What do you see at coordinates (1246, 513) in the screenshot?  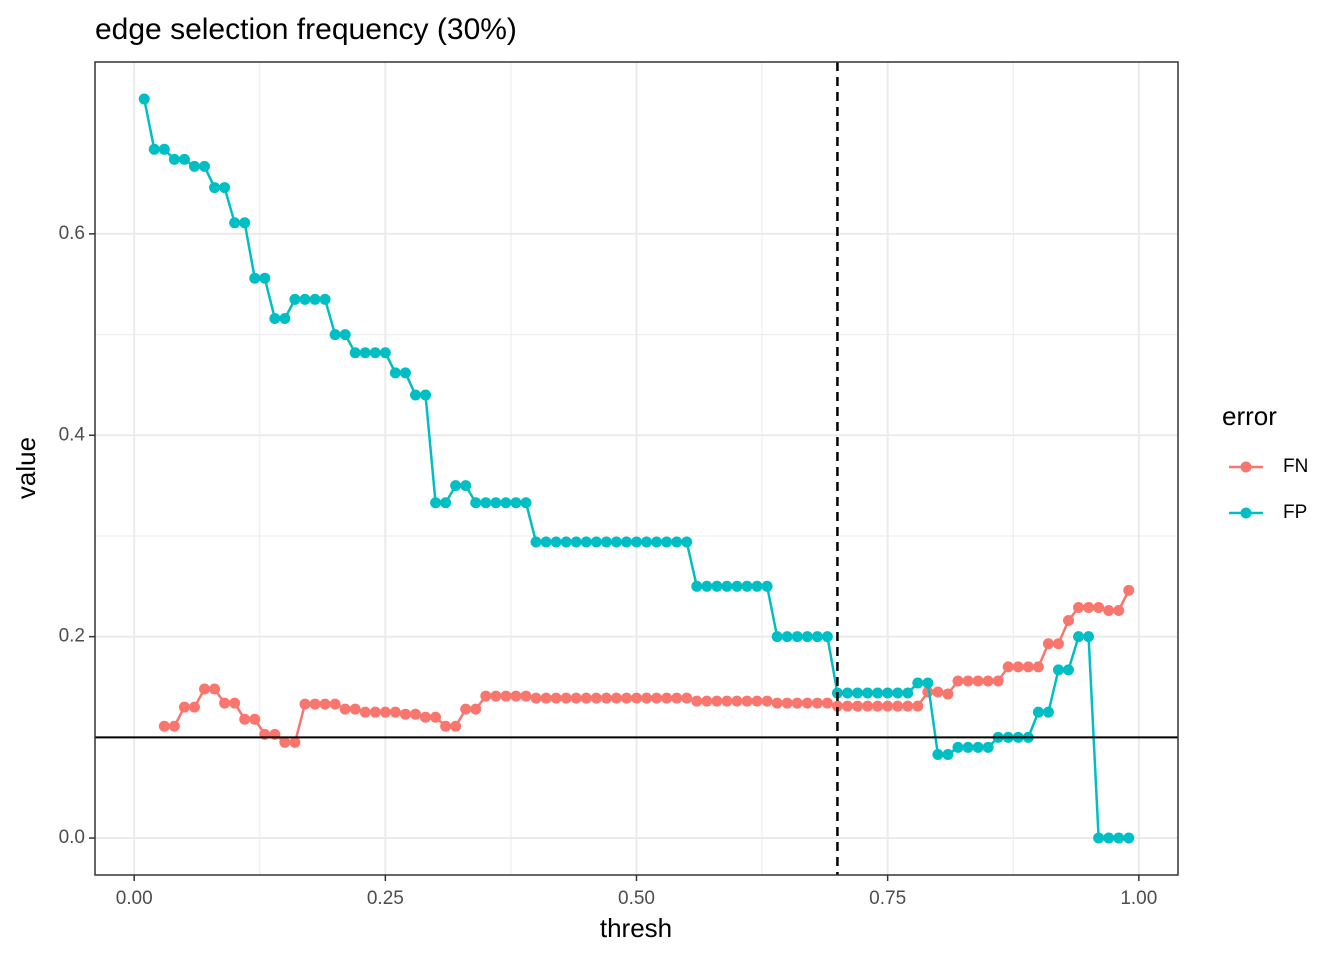 I see `legend-key` at bounding box center [1246, 513].